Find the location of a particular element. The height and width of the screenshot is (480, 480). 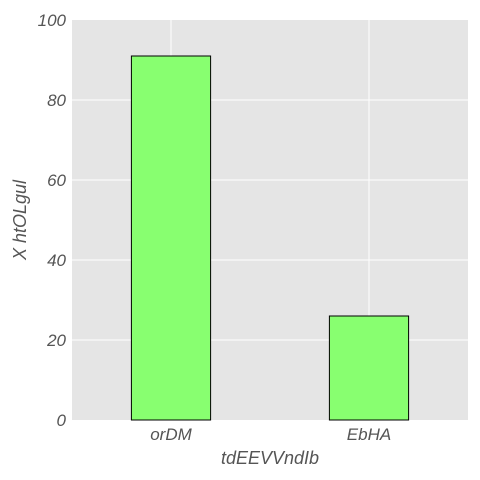

y-tick-labels: 0 20 40 60 80 100 is located at coordinates (52, 220).